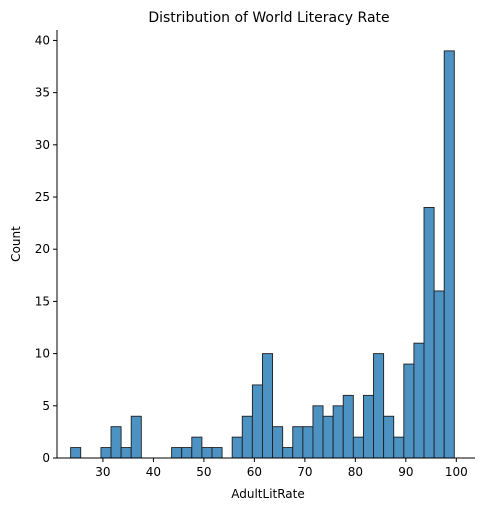  I want to click on y-tick-label: 35, so click(42, 93).